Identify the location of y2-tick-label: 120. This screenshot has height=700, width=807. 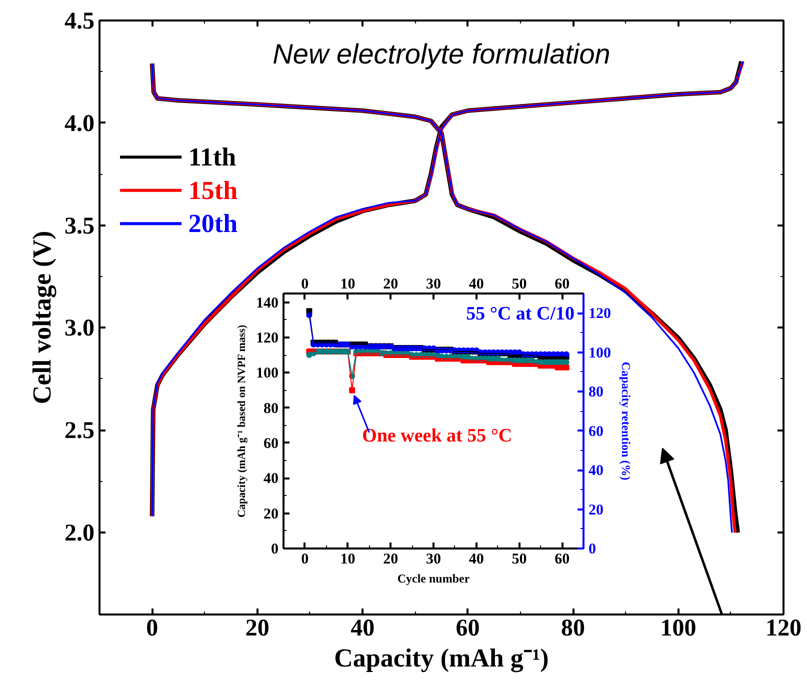
(599, 314).